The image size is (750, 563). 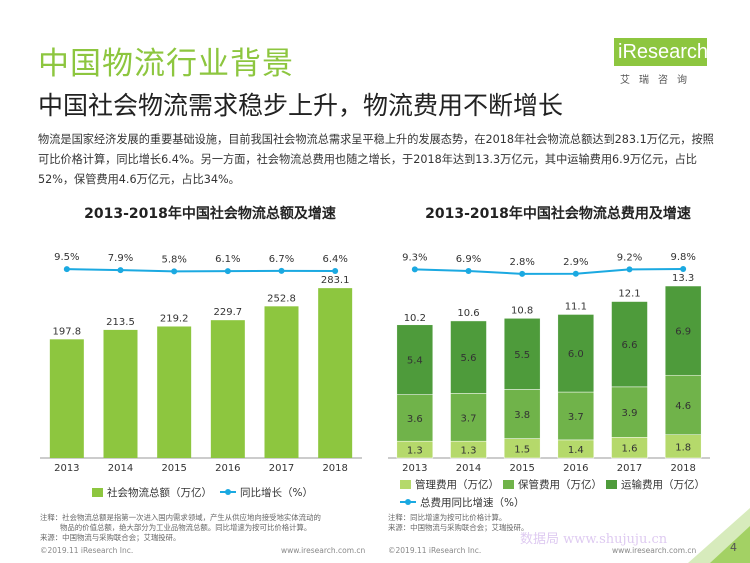 What do you see at coordinates (110, 537) in the screenshot?
I see `chart1-source: 来源：中国物流与采购联合会；艾瑞投研。` at bounding box center [110, 537].